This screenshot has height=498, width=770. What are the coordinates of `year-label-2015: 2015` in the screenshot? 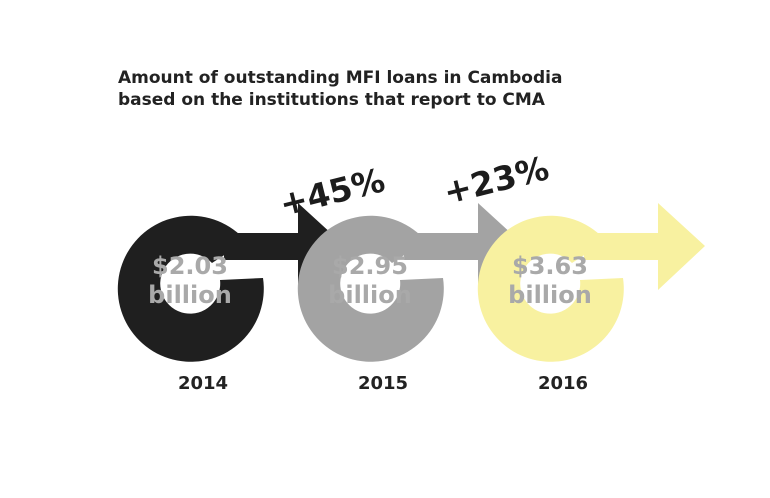 It's located at (383, 383).